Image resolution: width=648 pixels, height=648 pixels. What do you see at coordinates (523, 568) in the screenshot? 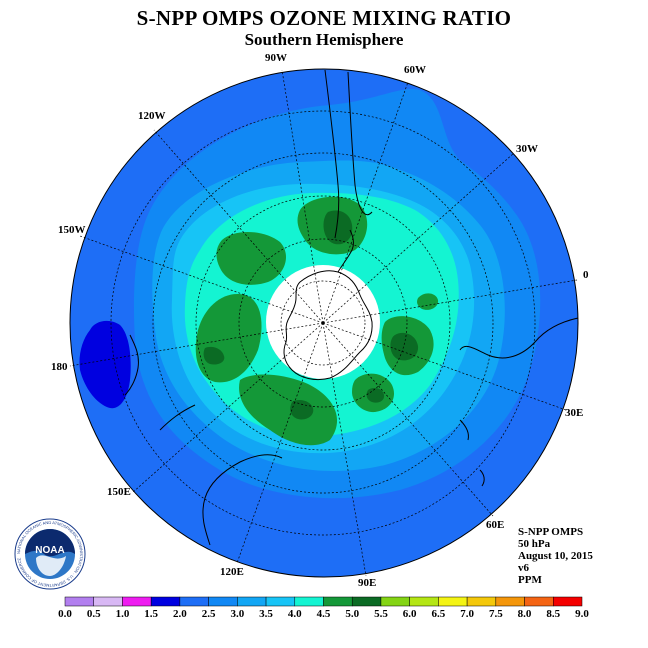
I see `info-version: v6` at bounding box center [523, 568].